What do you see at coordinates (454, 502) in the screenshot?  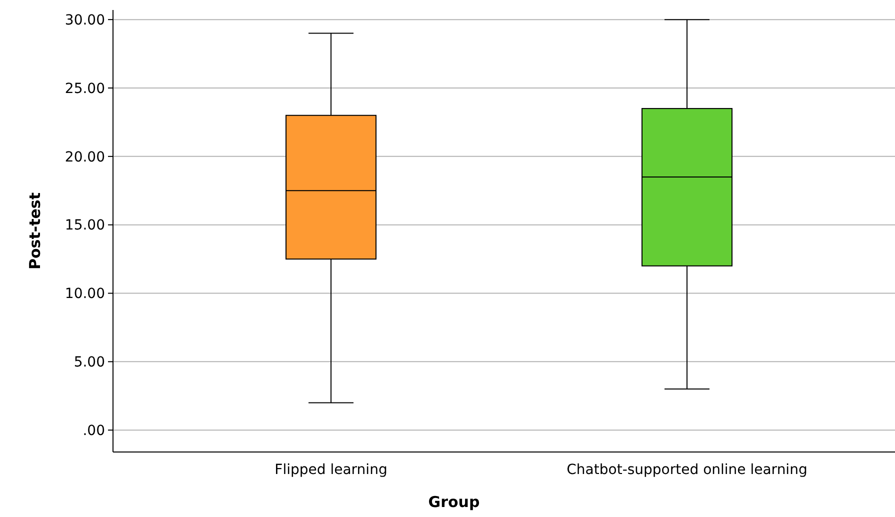 I see `x-axis-title: Group` at bounding box center [454, 502].